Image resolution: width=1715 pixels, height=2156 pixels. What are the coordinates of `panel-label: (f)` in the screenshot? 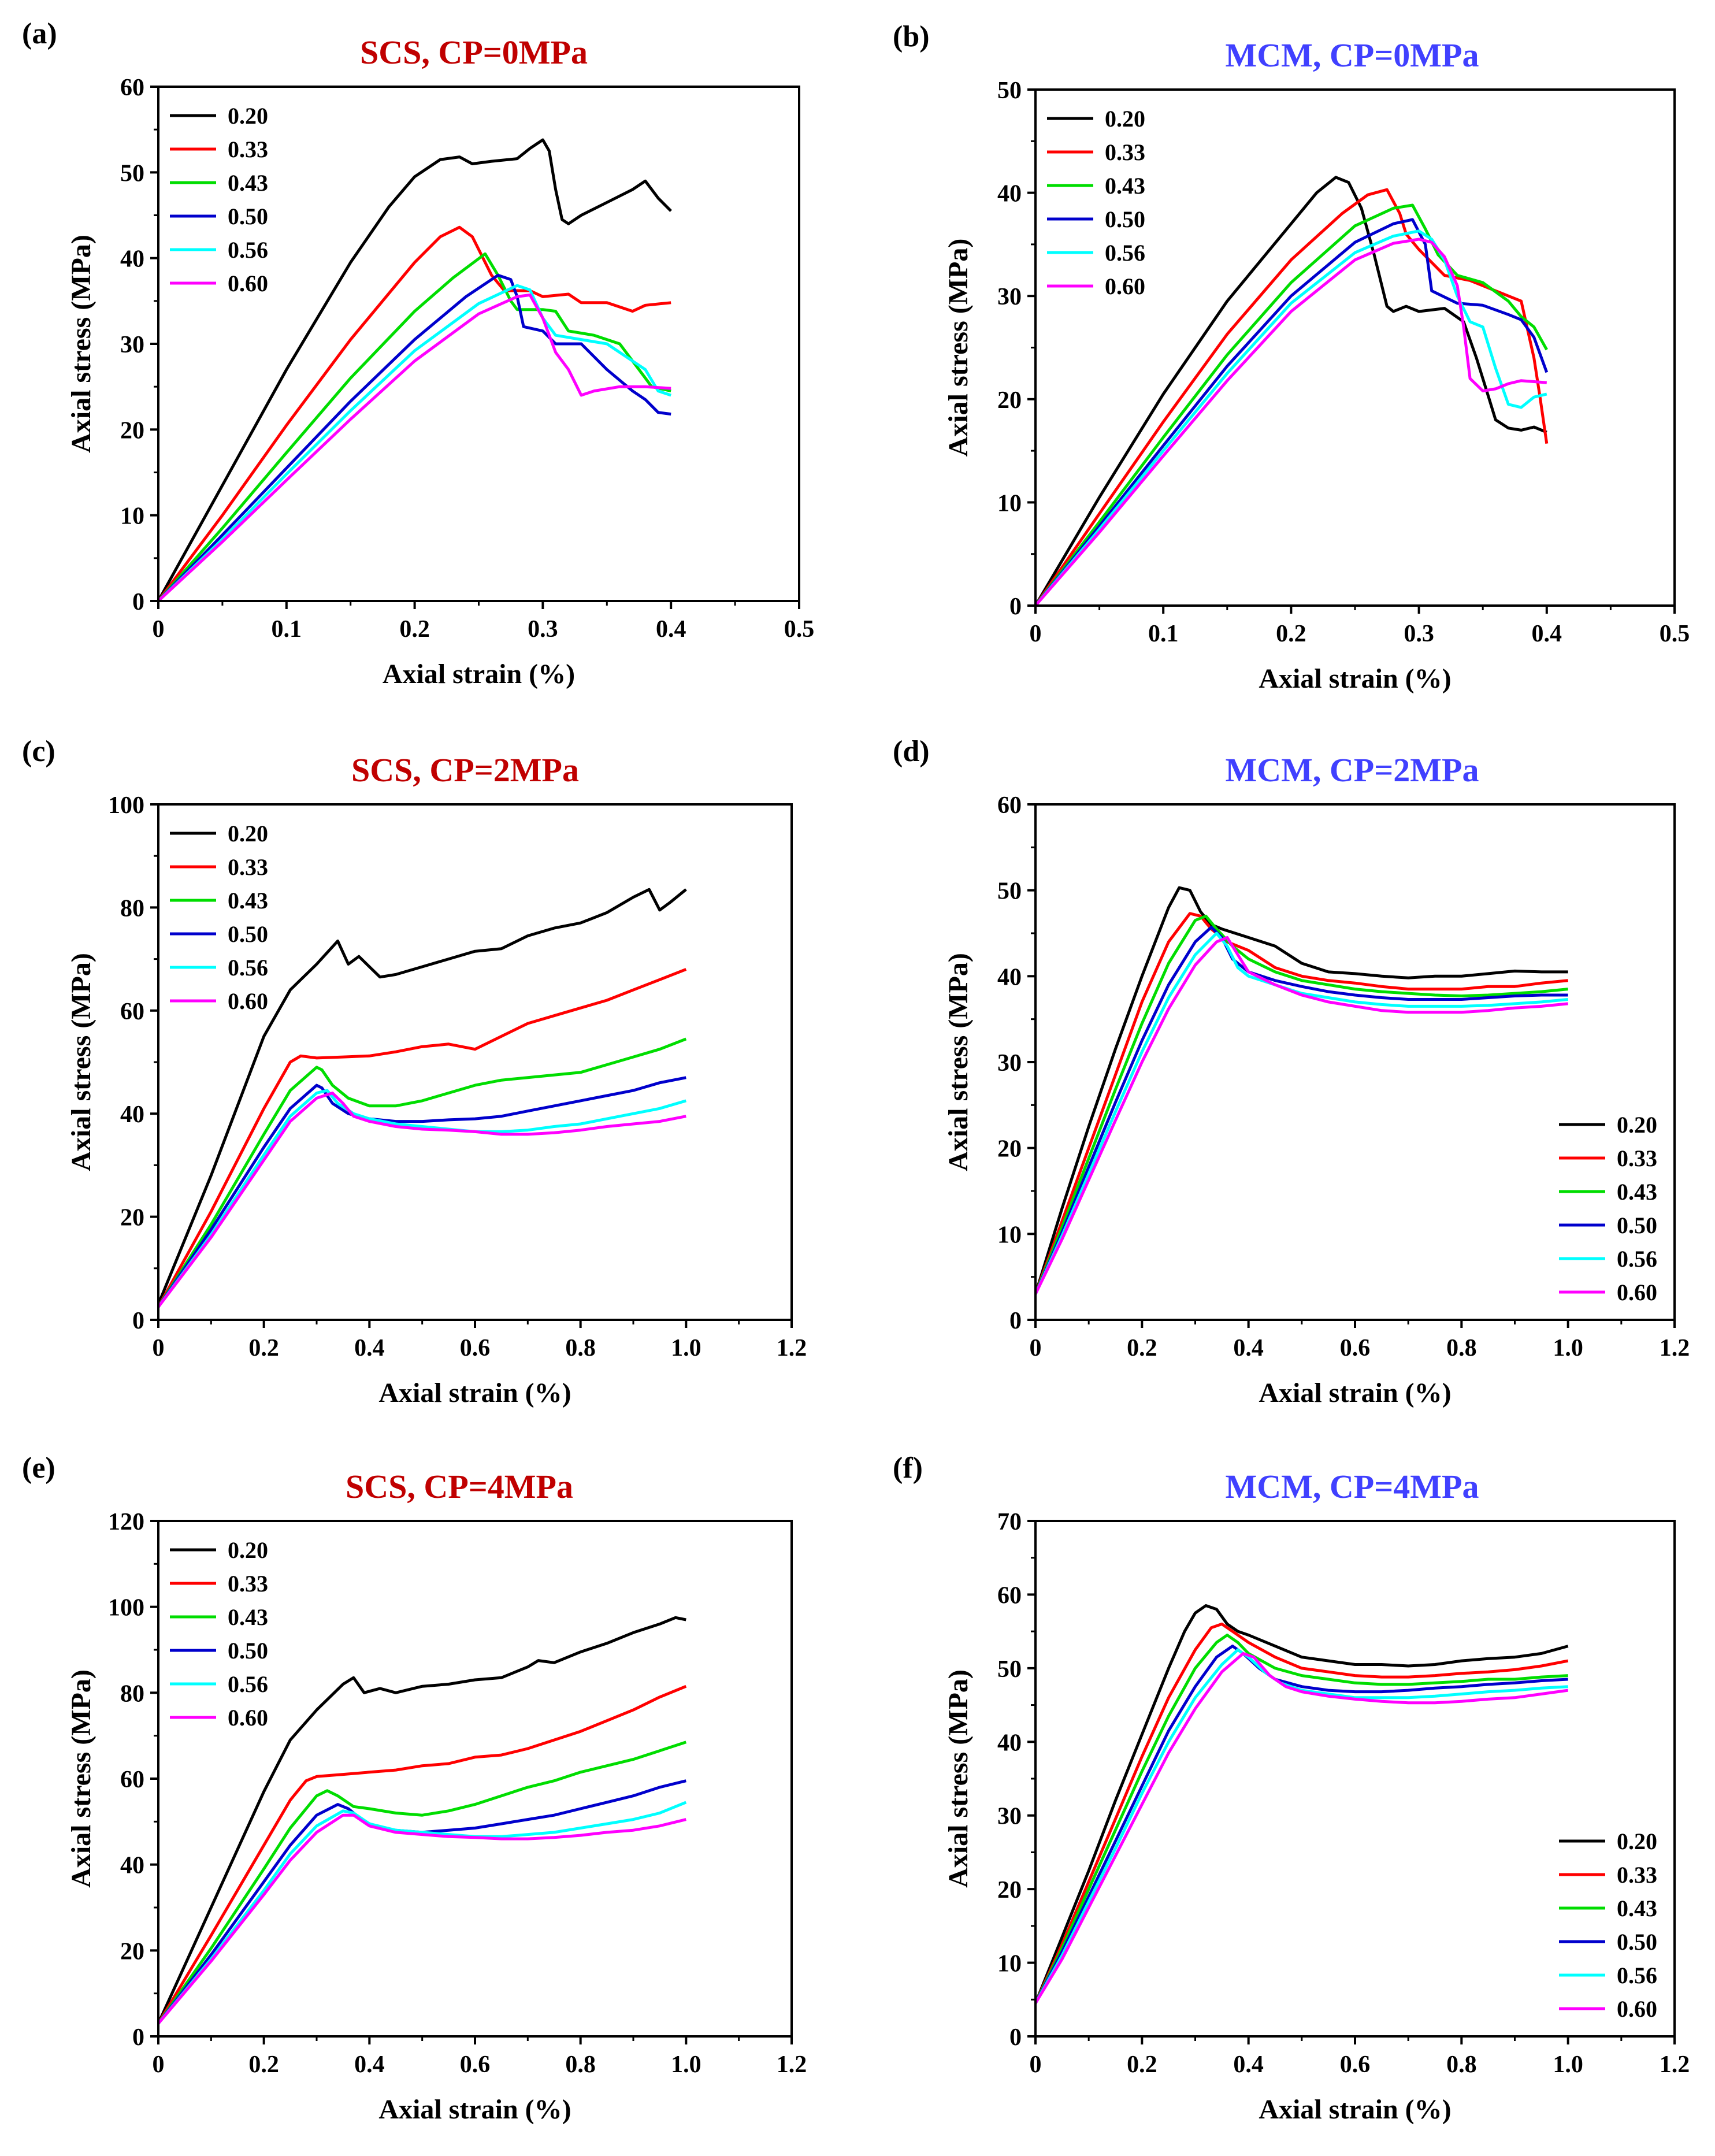 It's located at (908, 1468).